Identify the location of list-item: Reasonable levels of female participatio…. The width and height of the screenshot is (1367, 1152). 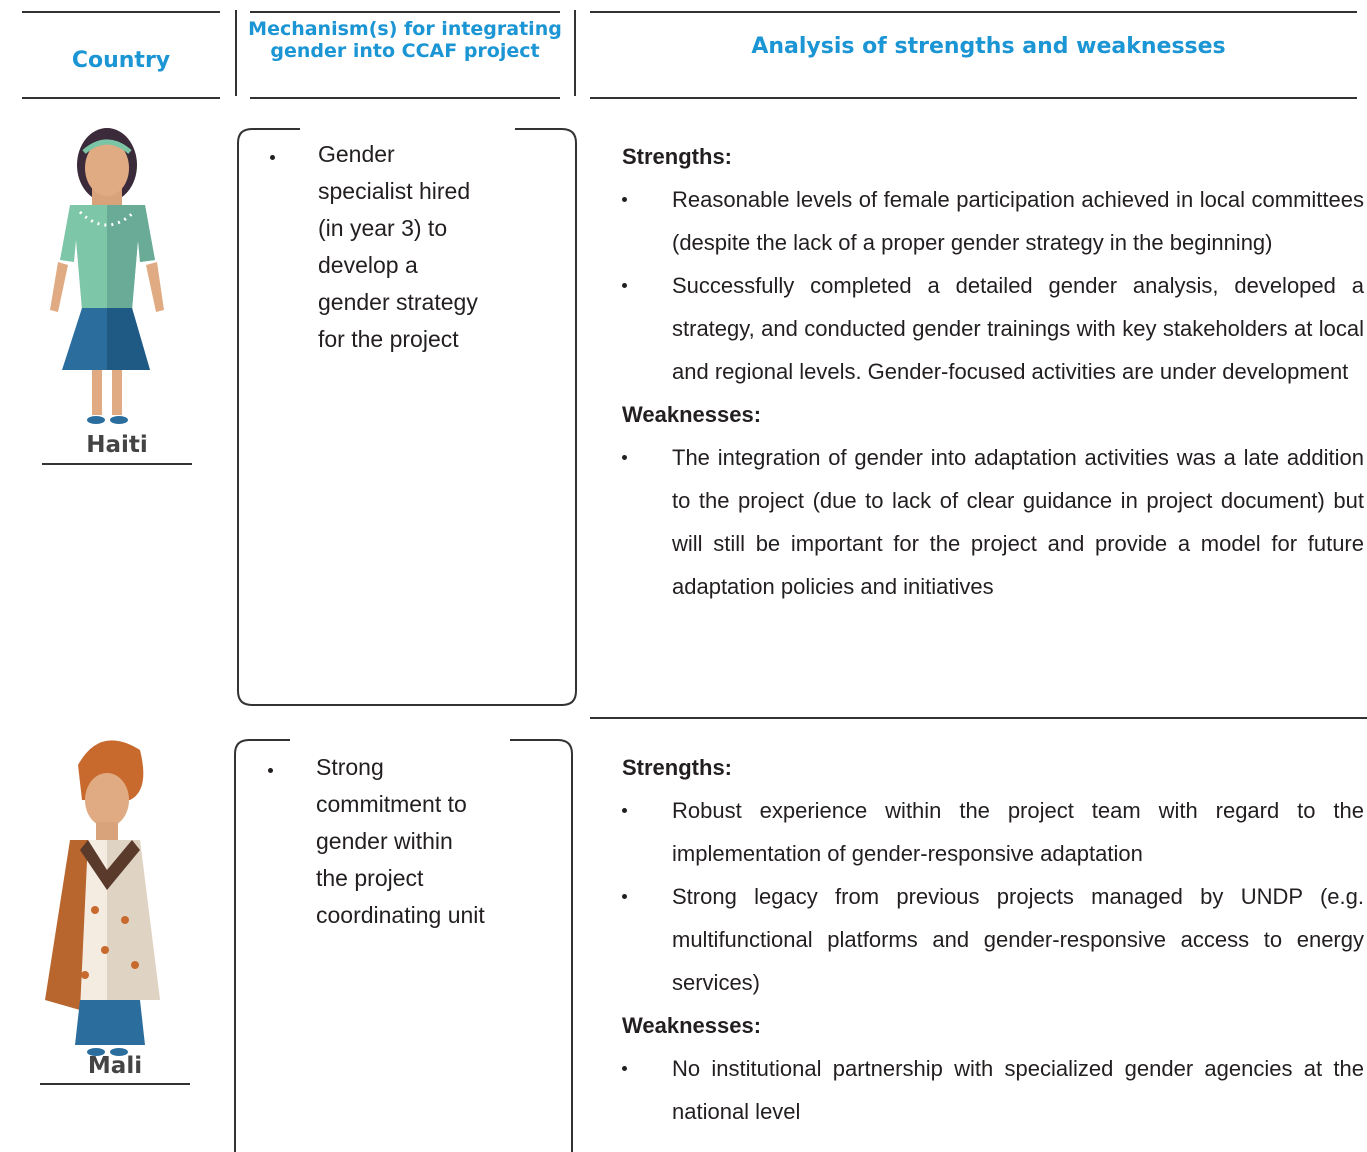
(993, 221).